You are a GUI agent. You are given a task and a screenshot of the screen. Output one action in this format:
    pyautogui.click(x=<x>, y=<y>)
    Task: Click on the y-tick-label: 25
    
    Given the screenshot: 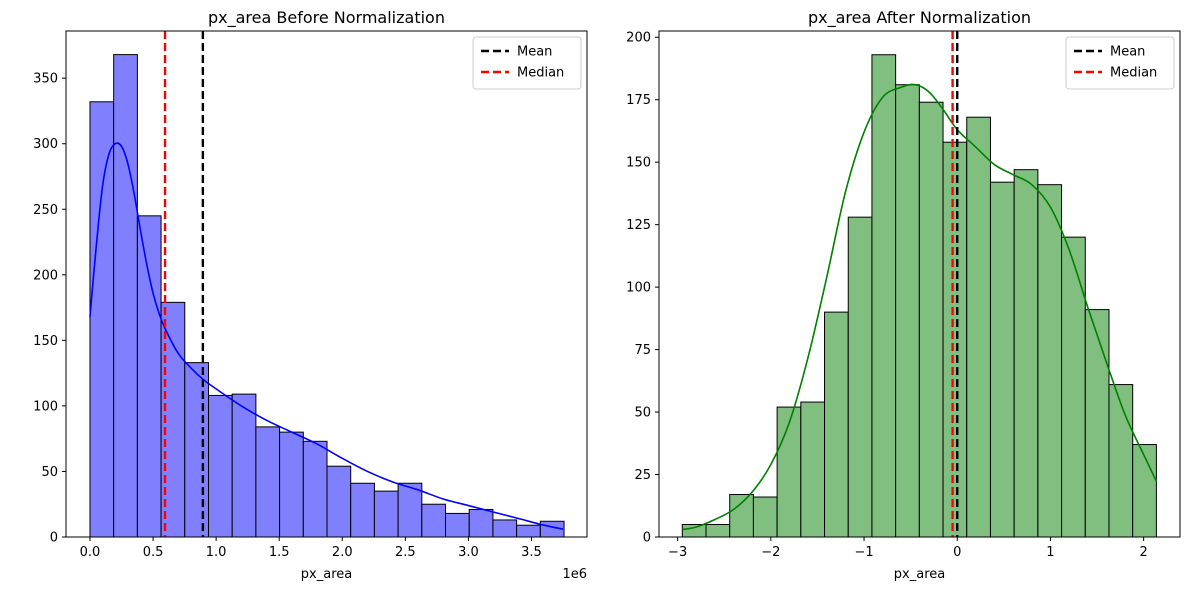 What is the action you would take?
    pyautogui.click(x=642, y=475)
    